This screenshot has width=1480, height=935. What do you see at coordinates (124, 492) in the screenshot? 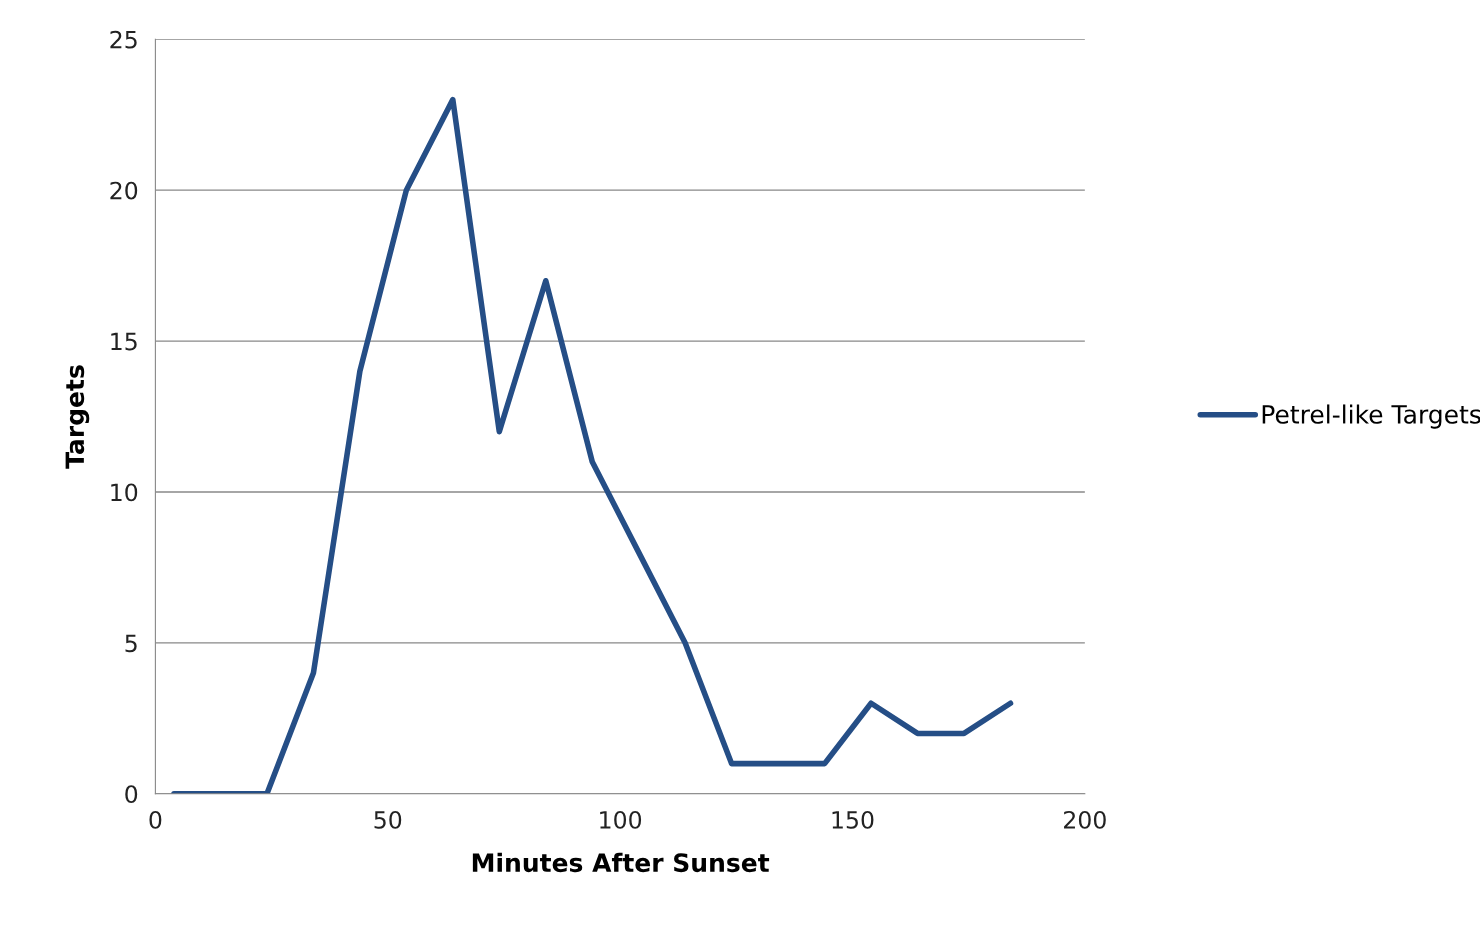
I see `y-tick-label: 10` at bounding box center [124, 492].